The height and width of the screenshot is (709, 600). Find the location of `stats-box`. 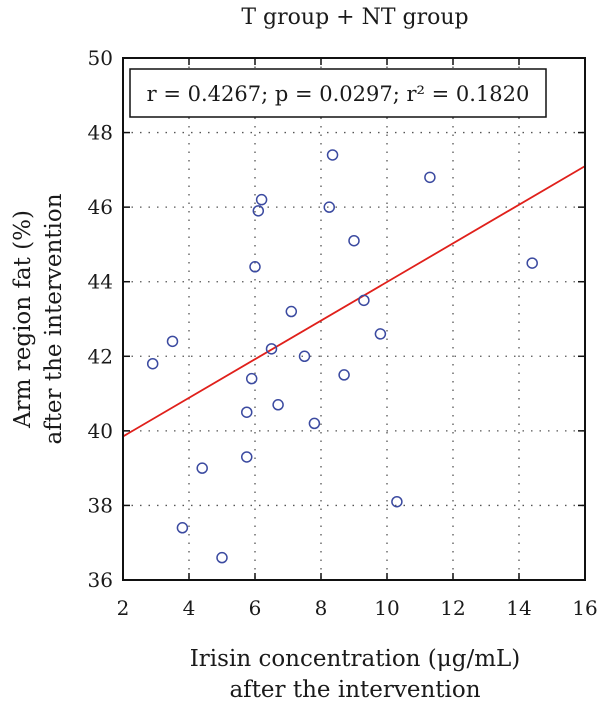

stats-box is located at coordinates (338, 93).